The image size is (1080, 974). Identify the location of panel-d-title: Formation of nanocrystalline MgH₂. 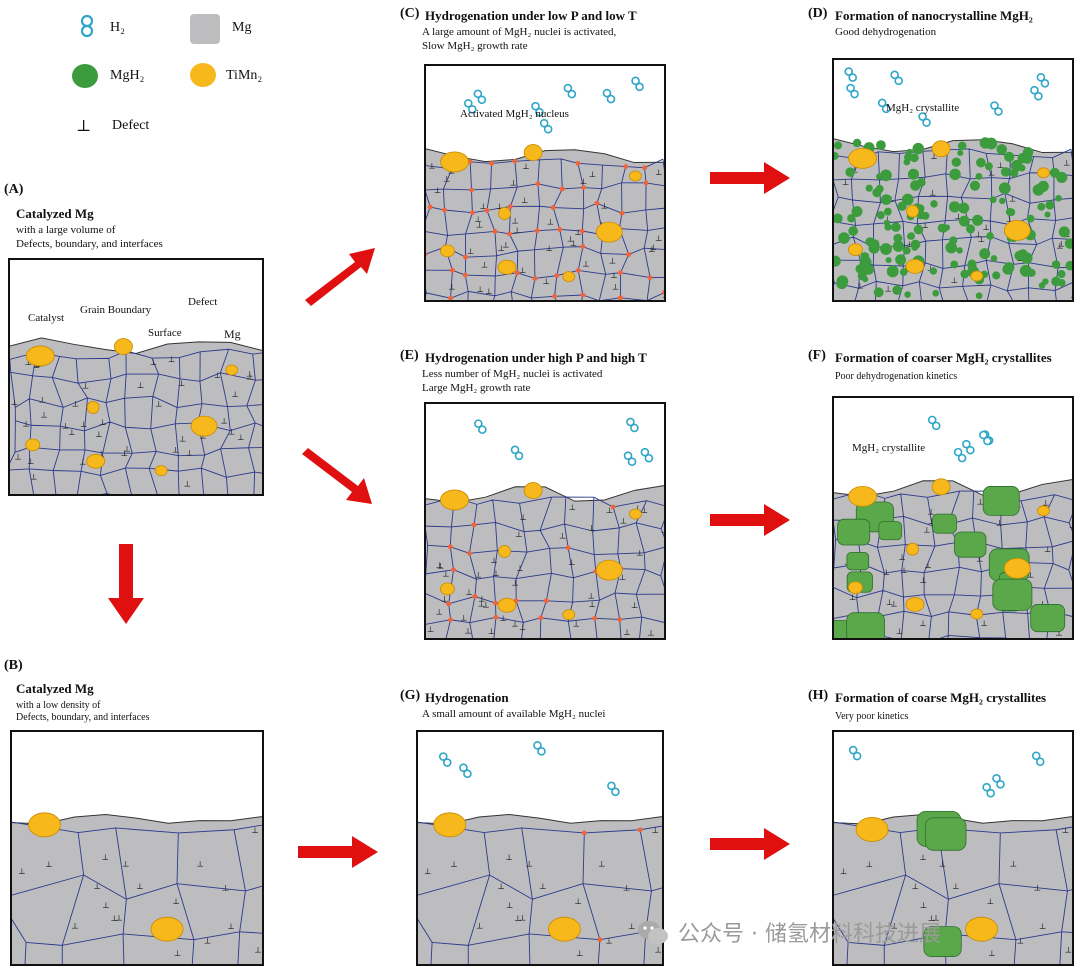
(934, 15).